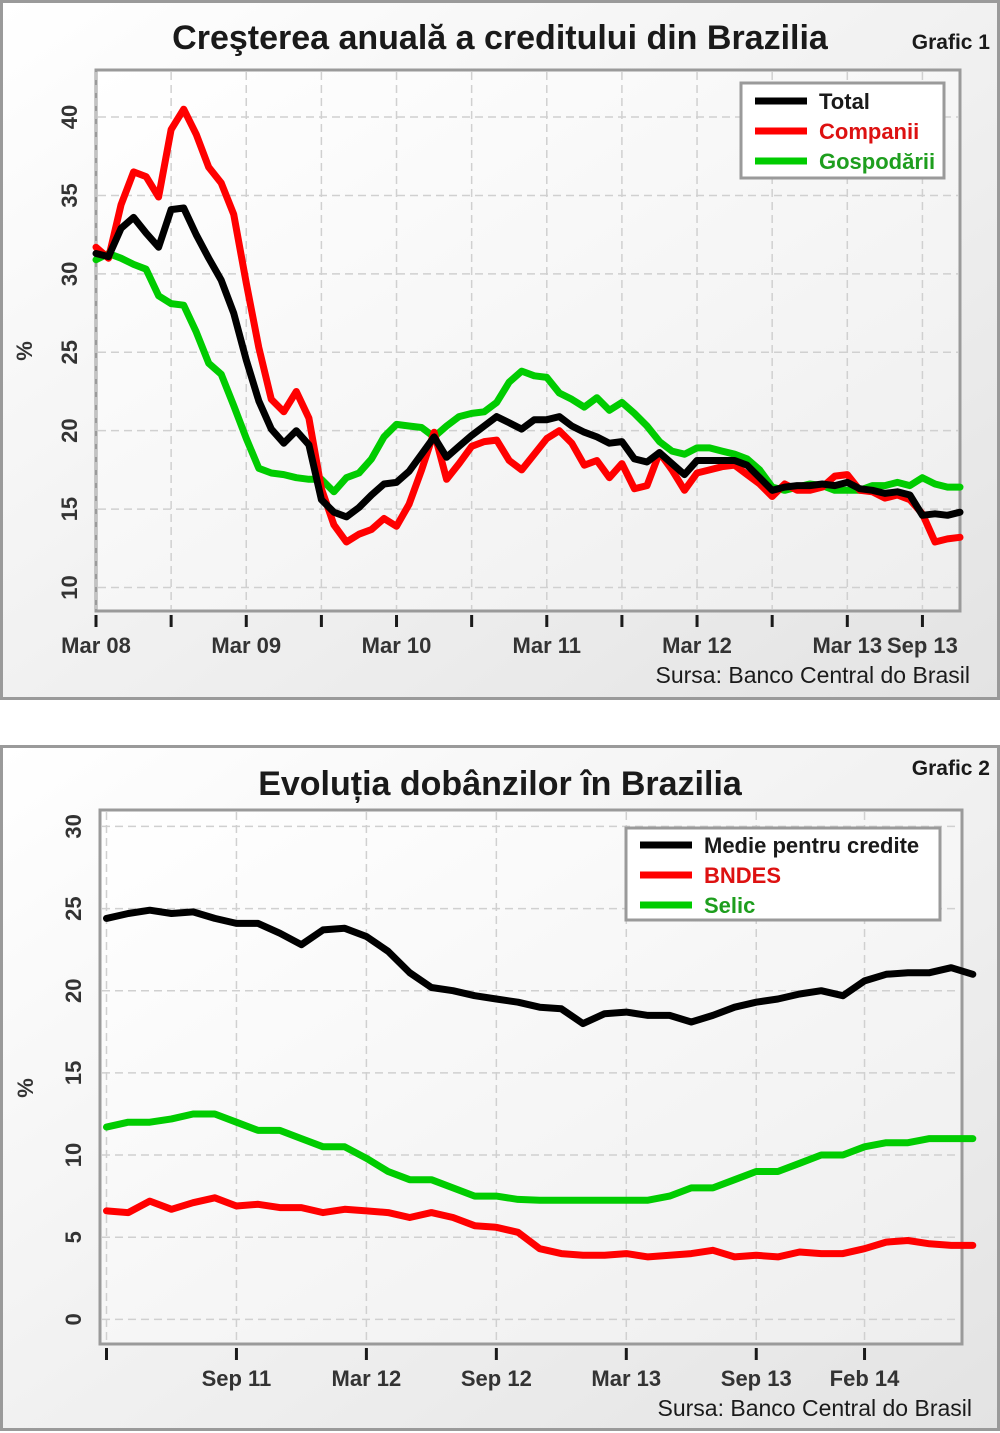 This screenshot has height=1433, width=1000. What do you see at coordinates (69, 117) in the screenshot?
I see `y-tick-label: 40` at bounding box center [69, 117].